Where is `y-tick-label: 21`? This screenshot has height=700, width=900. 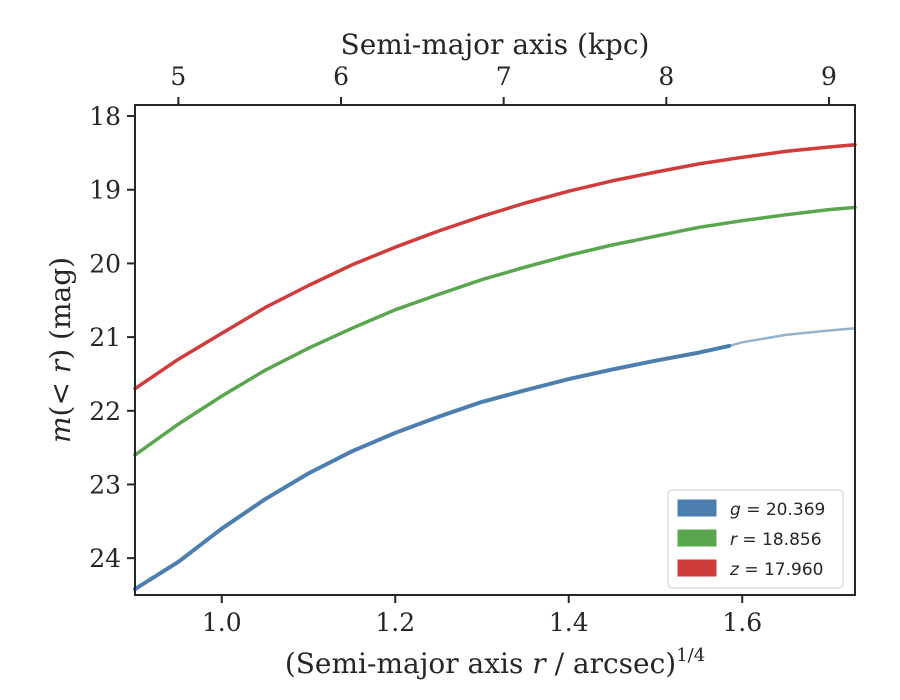
y-tick-label: 21 is located at coordinates (105, 337).